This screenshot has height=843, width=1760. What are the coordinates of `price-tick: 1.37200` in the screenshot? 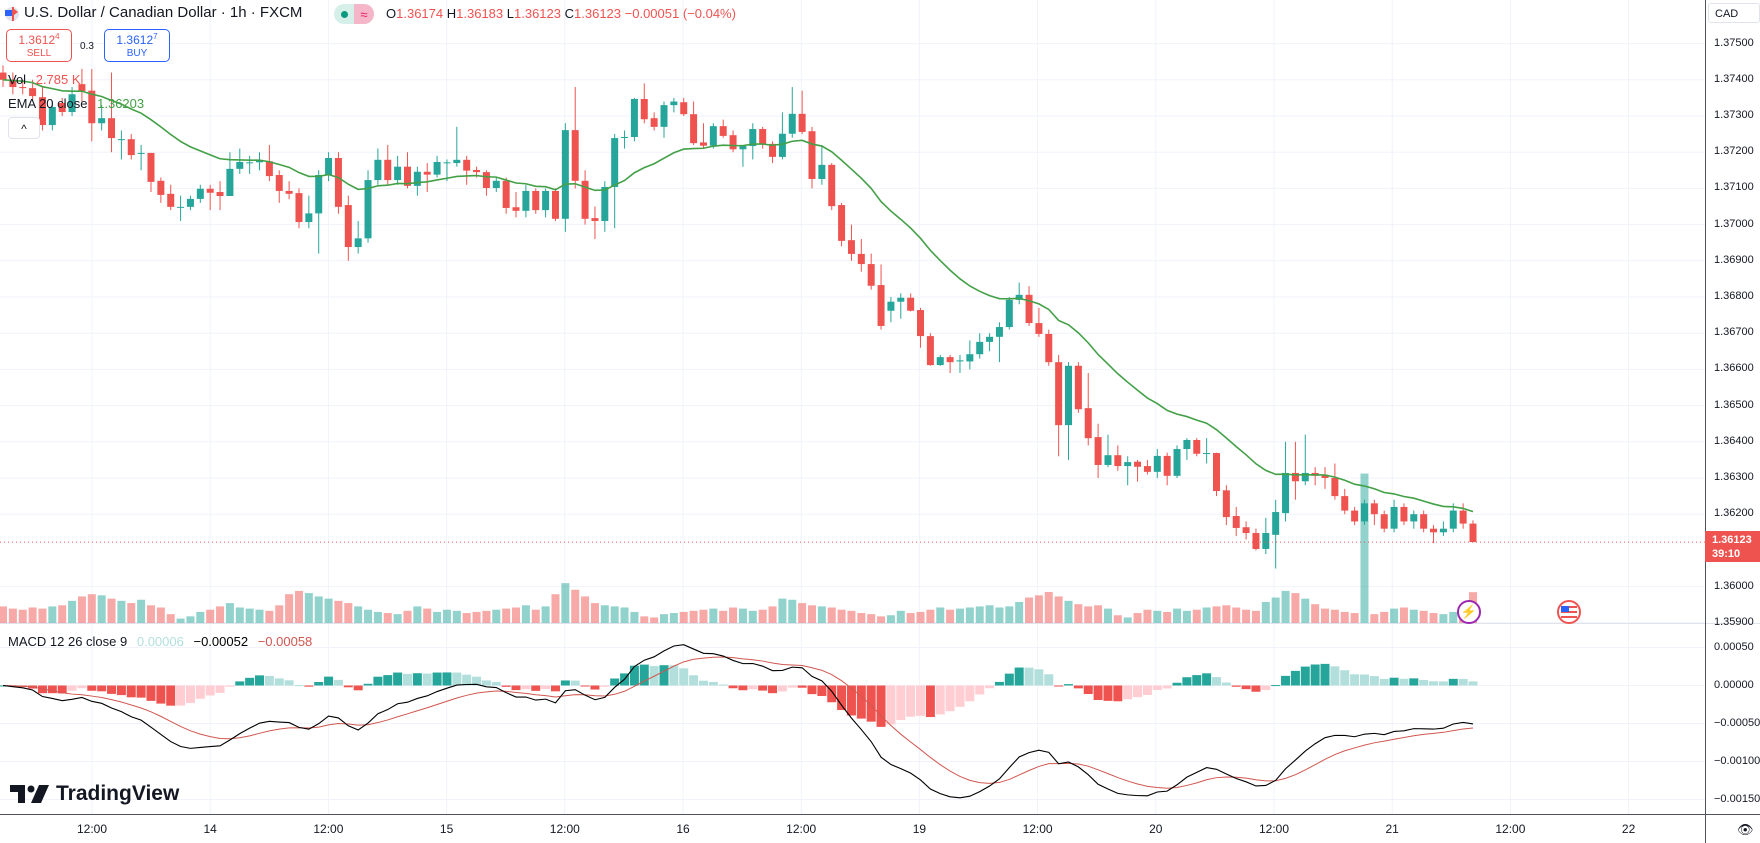 It's located at (1734, 151).